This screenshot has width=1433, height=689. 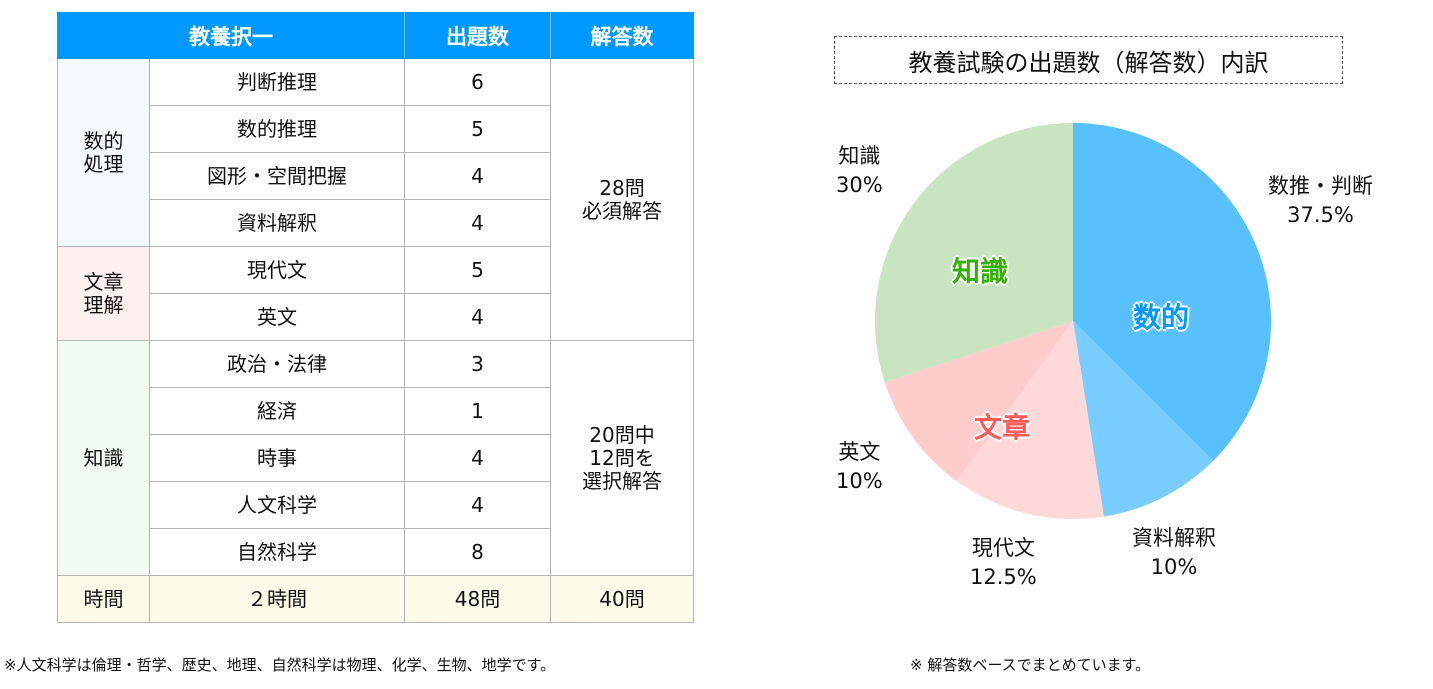 What do you see at coordinates (1088, 60) in the screenshot?
I see `chart-title: 教養試験の出題数（解答数）内訳` at bounding box center [1088, 60].